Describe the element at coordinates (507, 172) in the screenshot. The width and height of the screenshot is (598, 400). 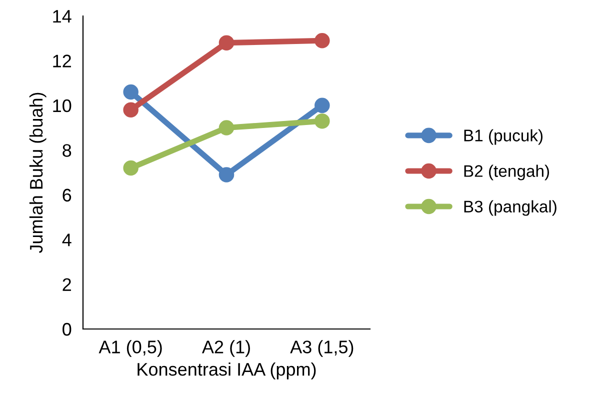
I see `legend-label: B2 (tengah)` at that location.